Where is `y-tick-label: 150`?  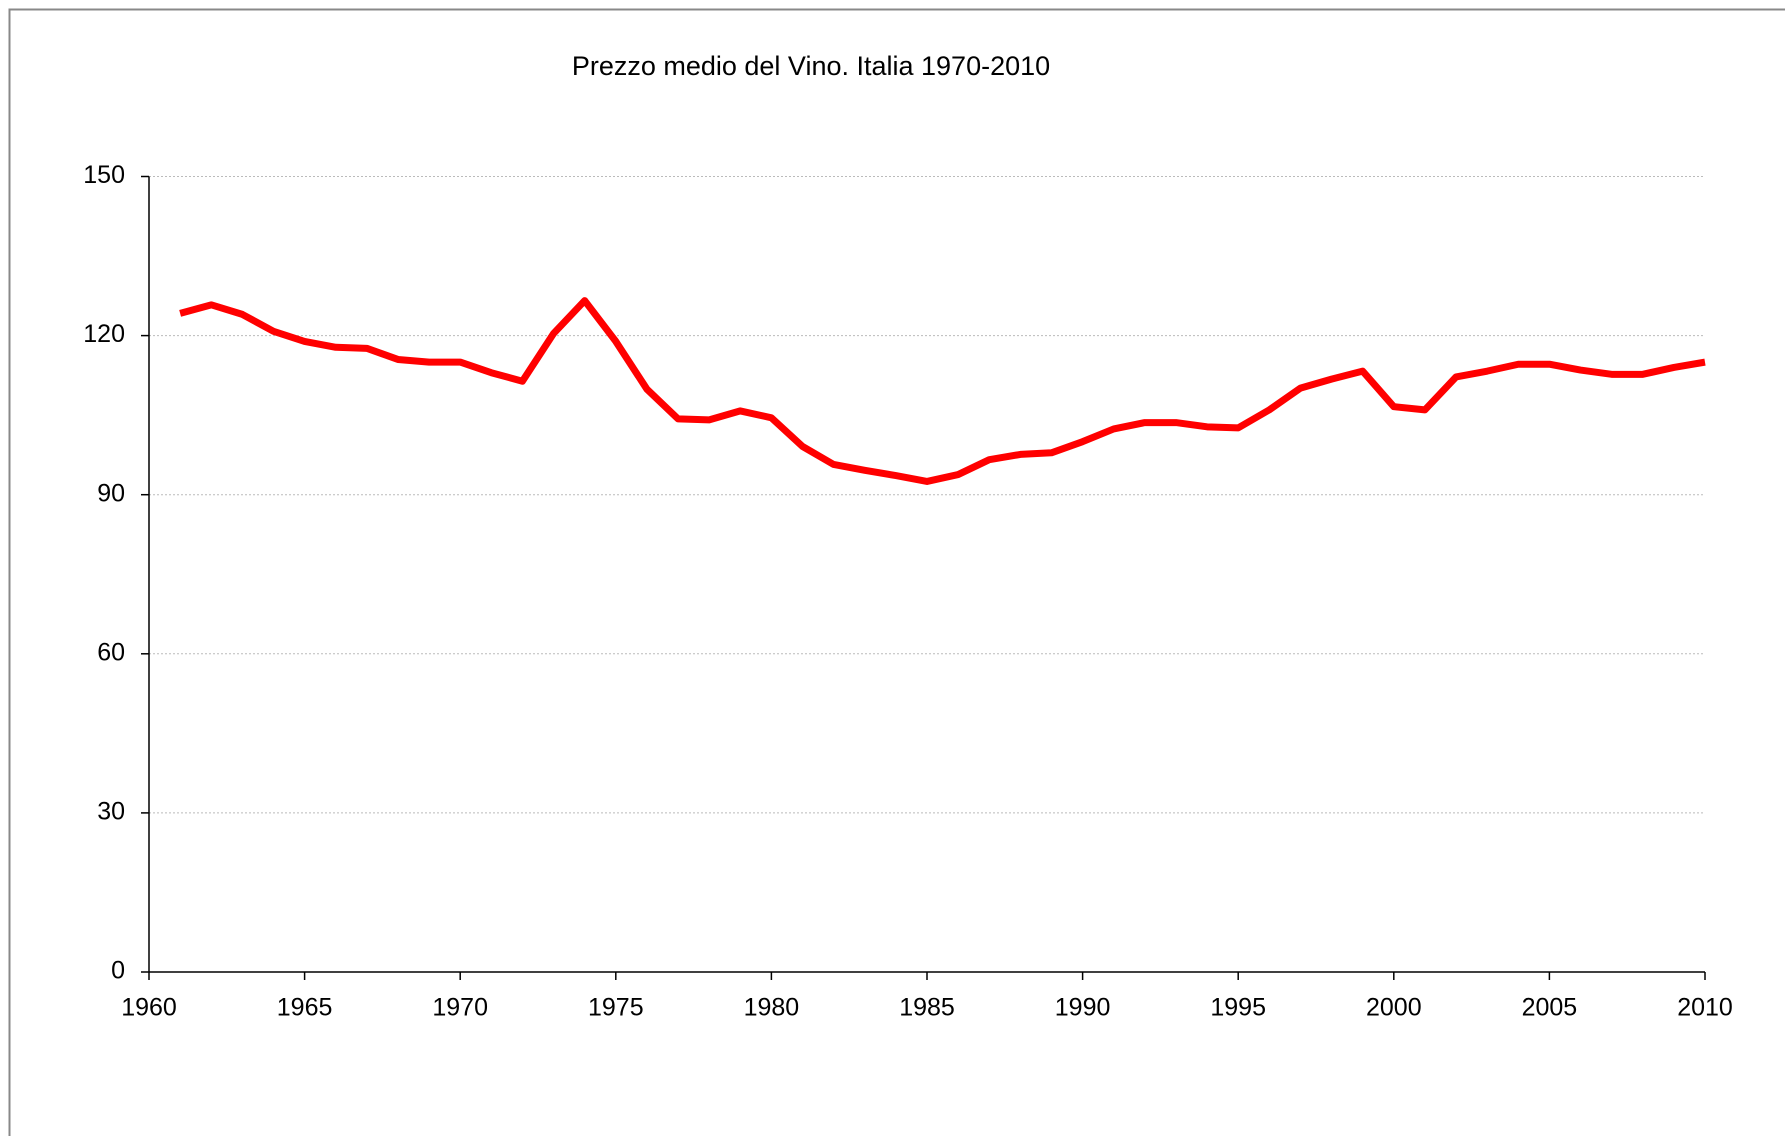 y-tick-label: 150 is located at coordinates (104, 175).